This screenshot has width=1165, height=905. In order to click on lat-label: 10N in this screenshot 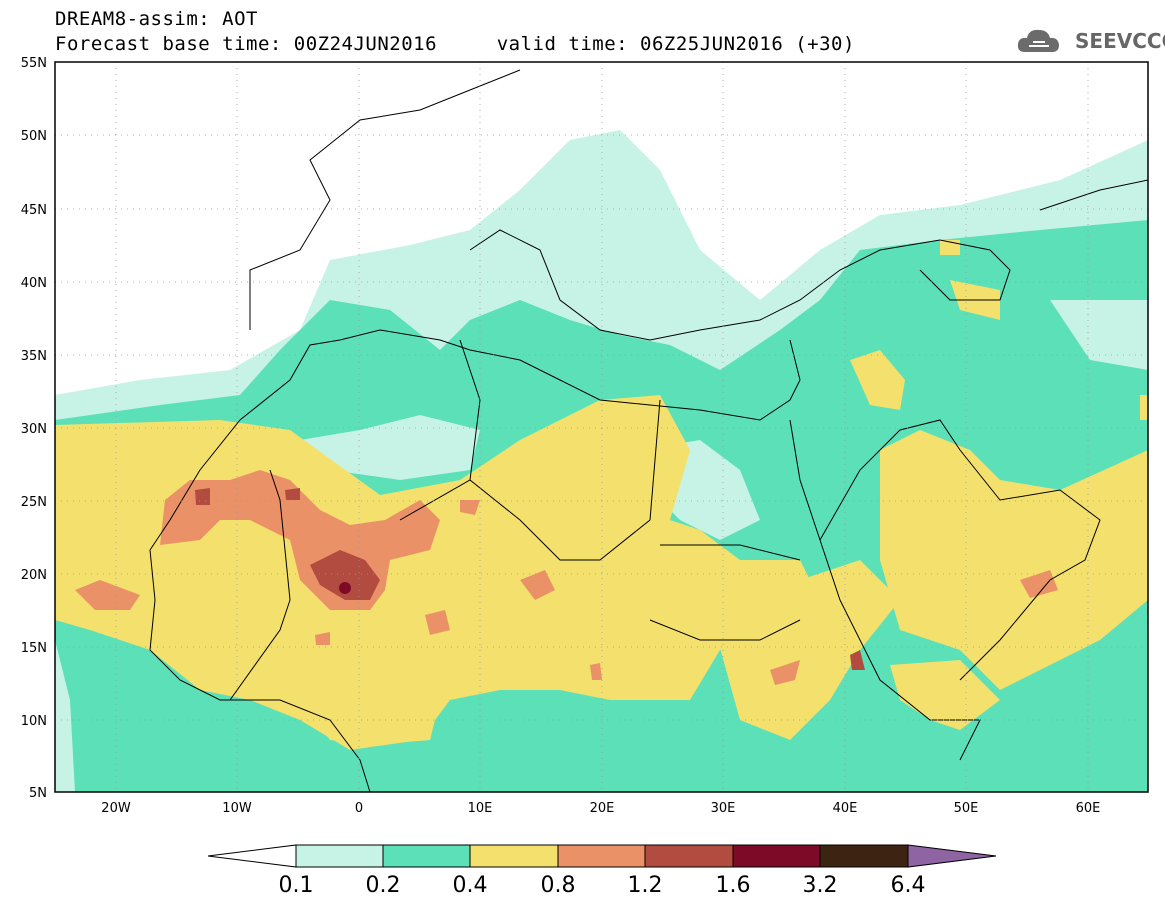, I will do `click(34, 721)`.